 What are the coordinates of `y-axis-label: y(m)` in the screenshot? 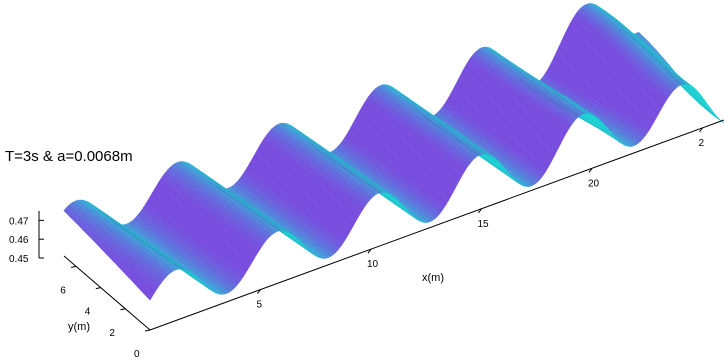 It's located at (79, 327).